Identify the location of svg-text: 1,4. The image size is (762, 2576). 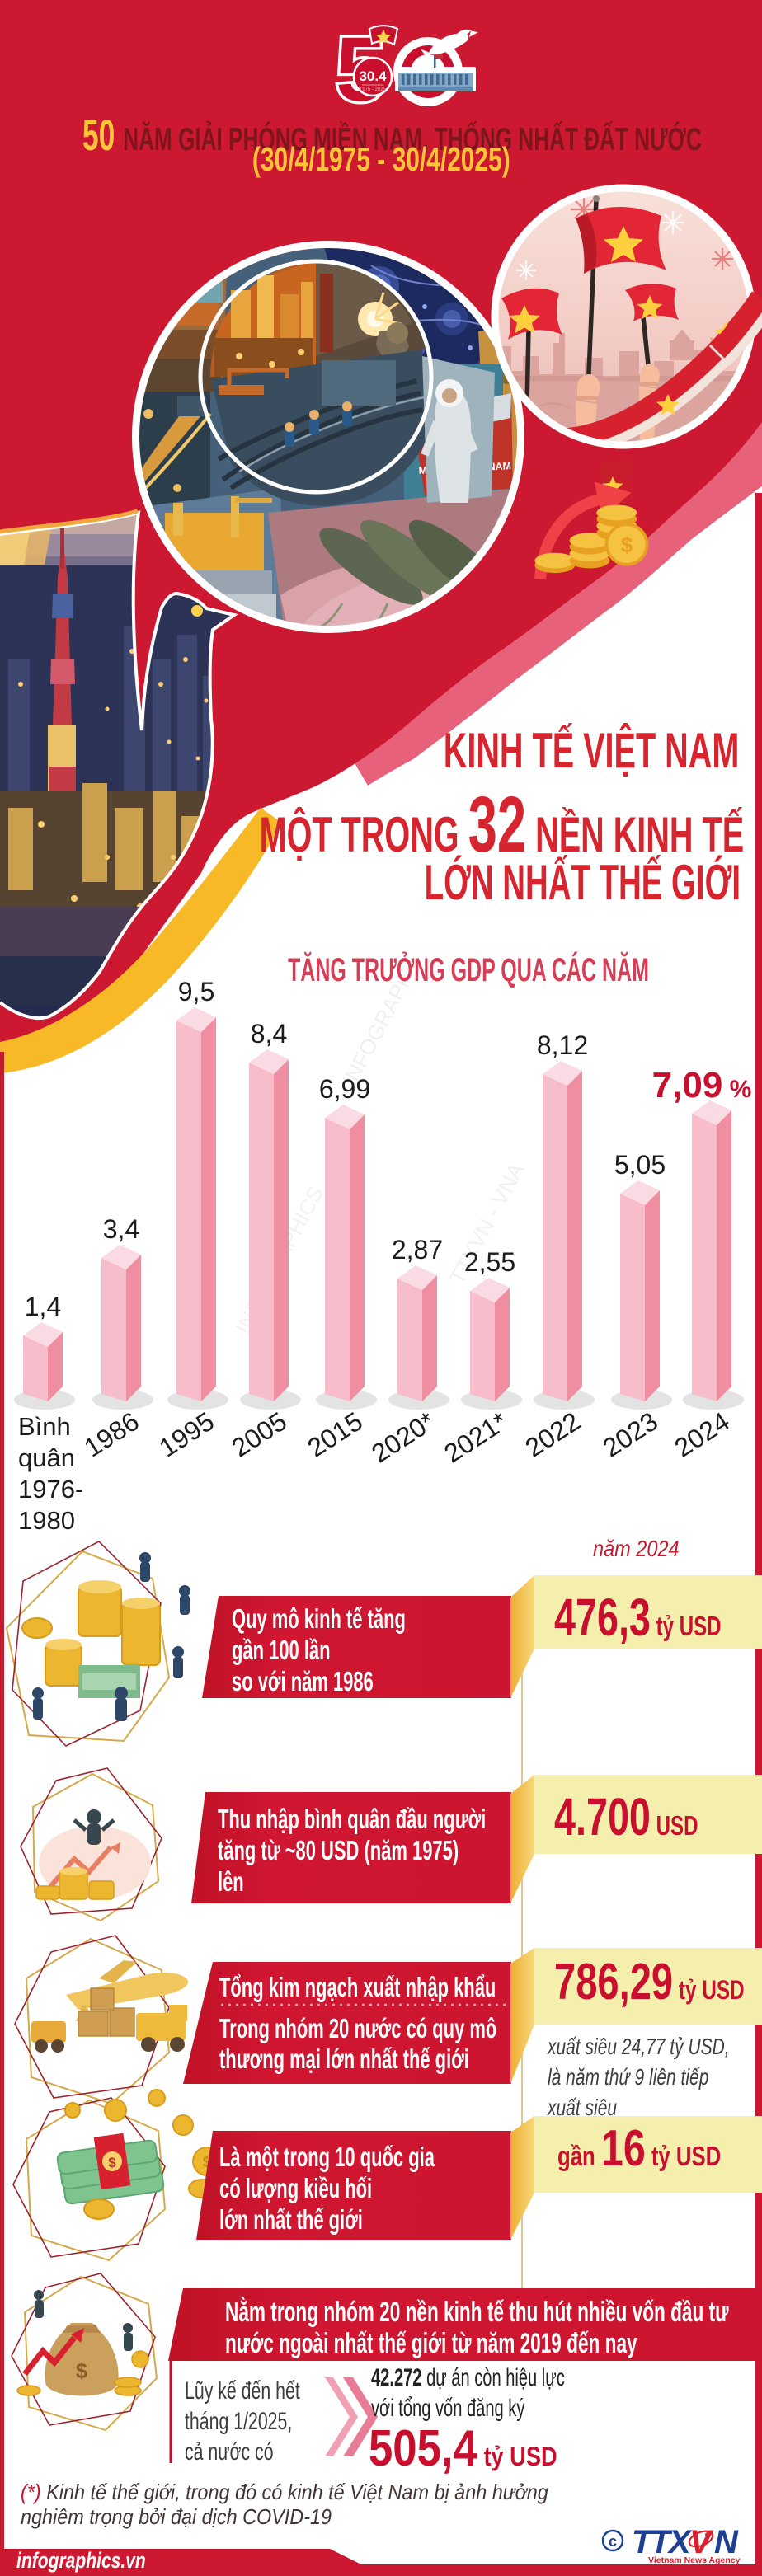
(43, 1307).